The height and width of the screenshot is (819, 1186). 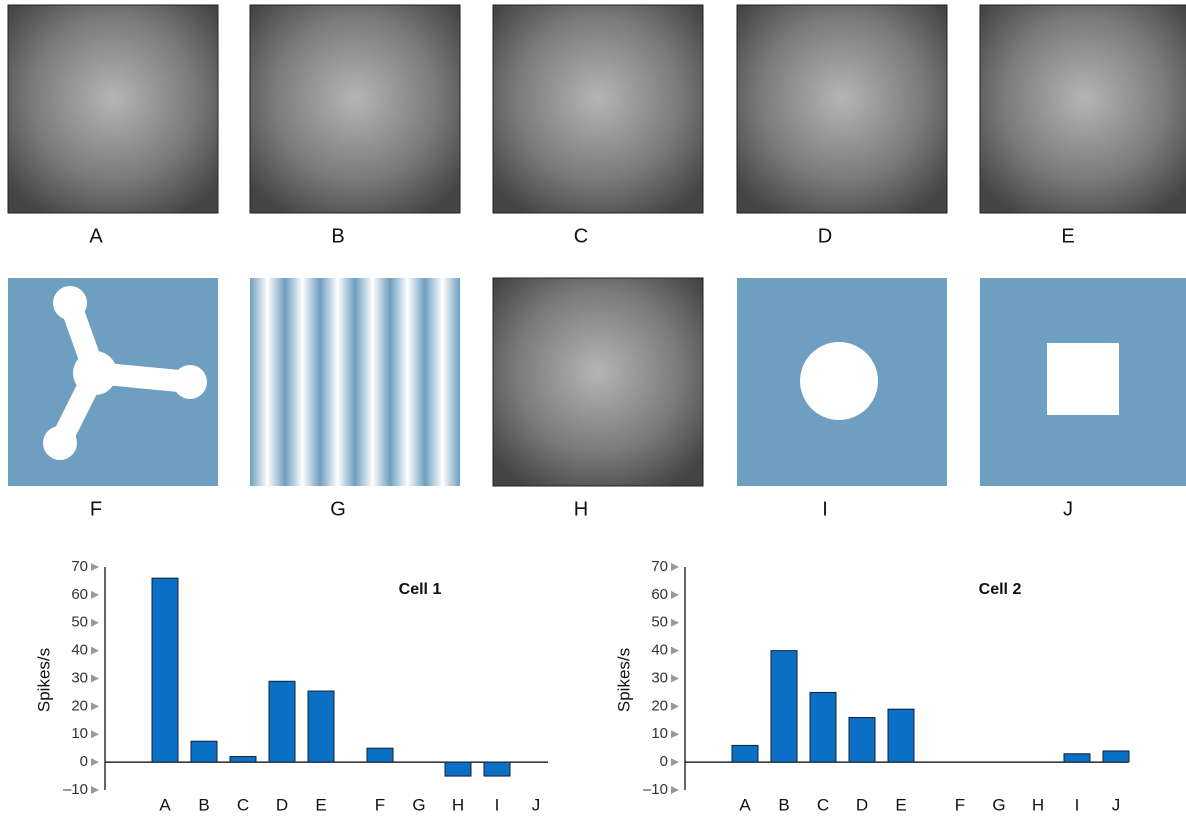 I want to click on panel-label: E, so click(x=1067, y=236).